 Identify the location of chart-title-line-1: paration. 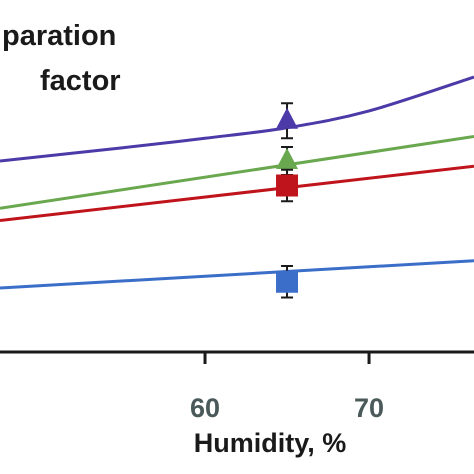
(59, 36).